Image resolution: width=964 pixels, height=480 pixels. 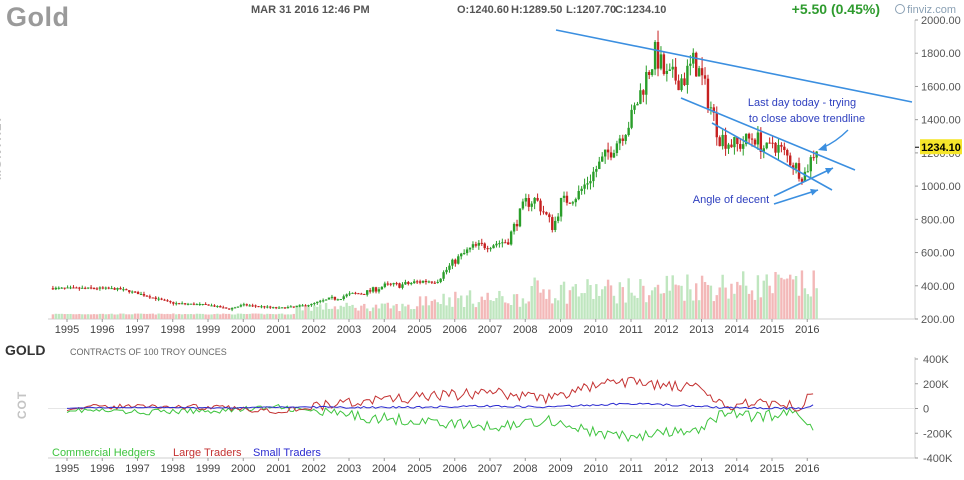 What do you see at coordinates (802, 103) in the screenshot?
I see `annotation-1: Last day today - trying` at bounding box center [802, 103].